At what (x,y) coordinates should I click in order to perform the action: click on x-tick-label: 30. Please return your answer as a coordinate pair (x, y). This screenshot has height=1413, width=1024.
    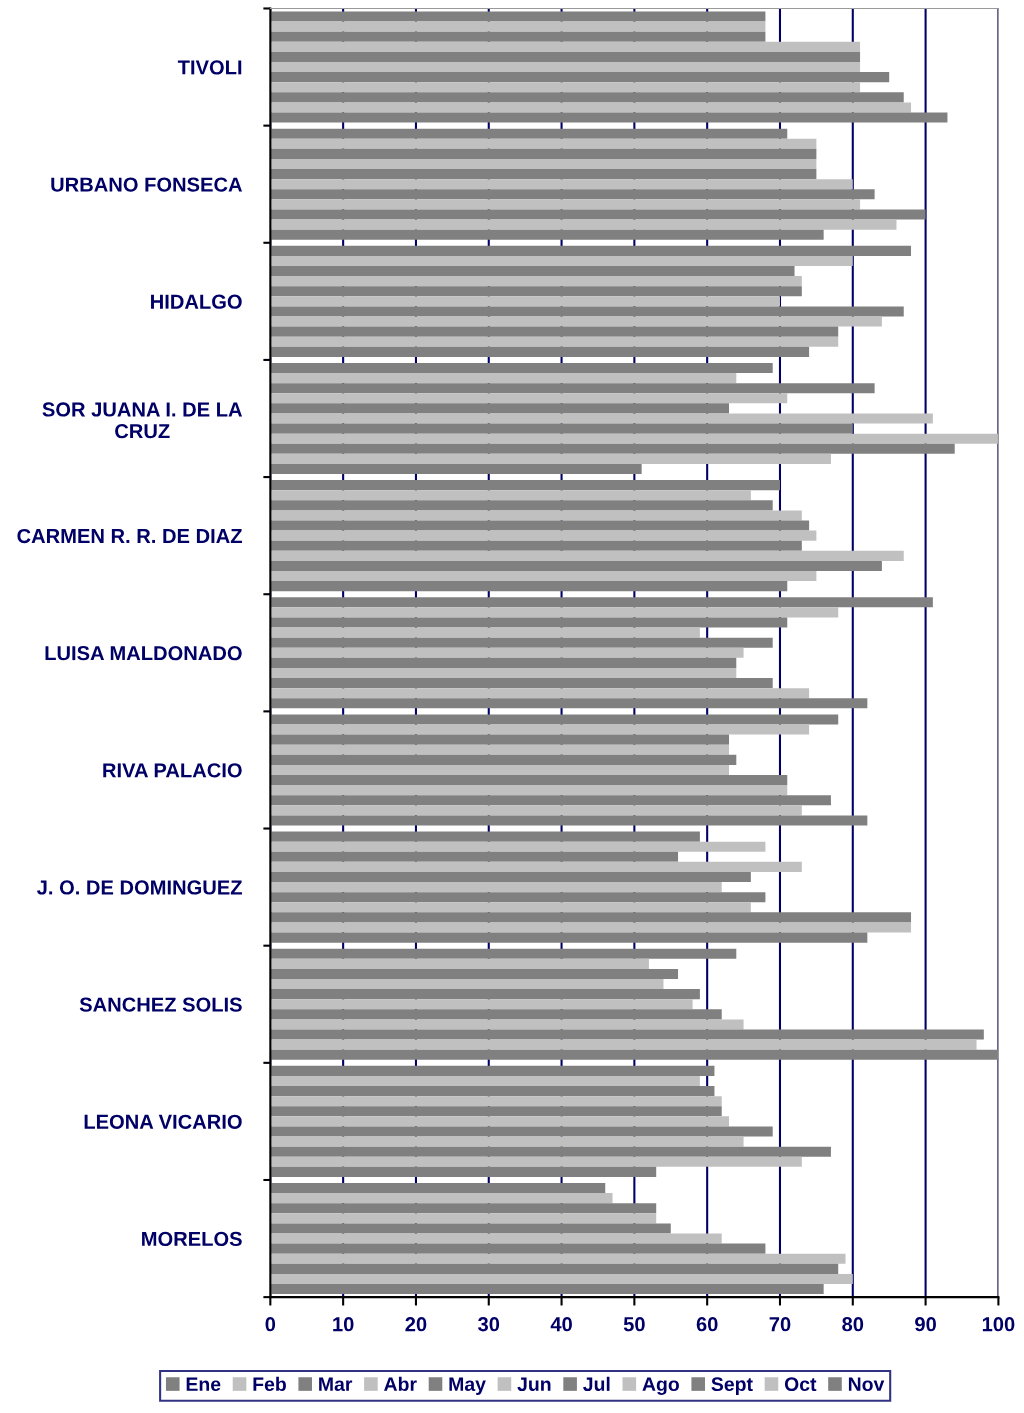
    Looking at the image, I should click on (489, 1324).